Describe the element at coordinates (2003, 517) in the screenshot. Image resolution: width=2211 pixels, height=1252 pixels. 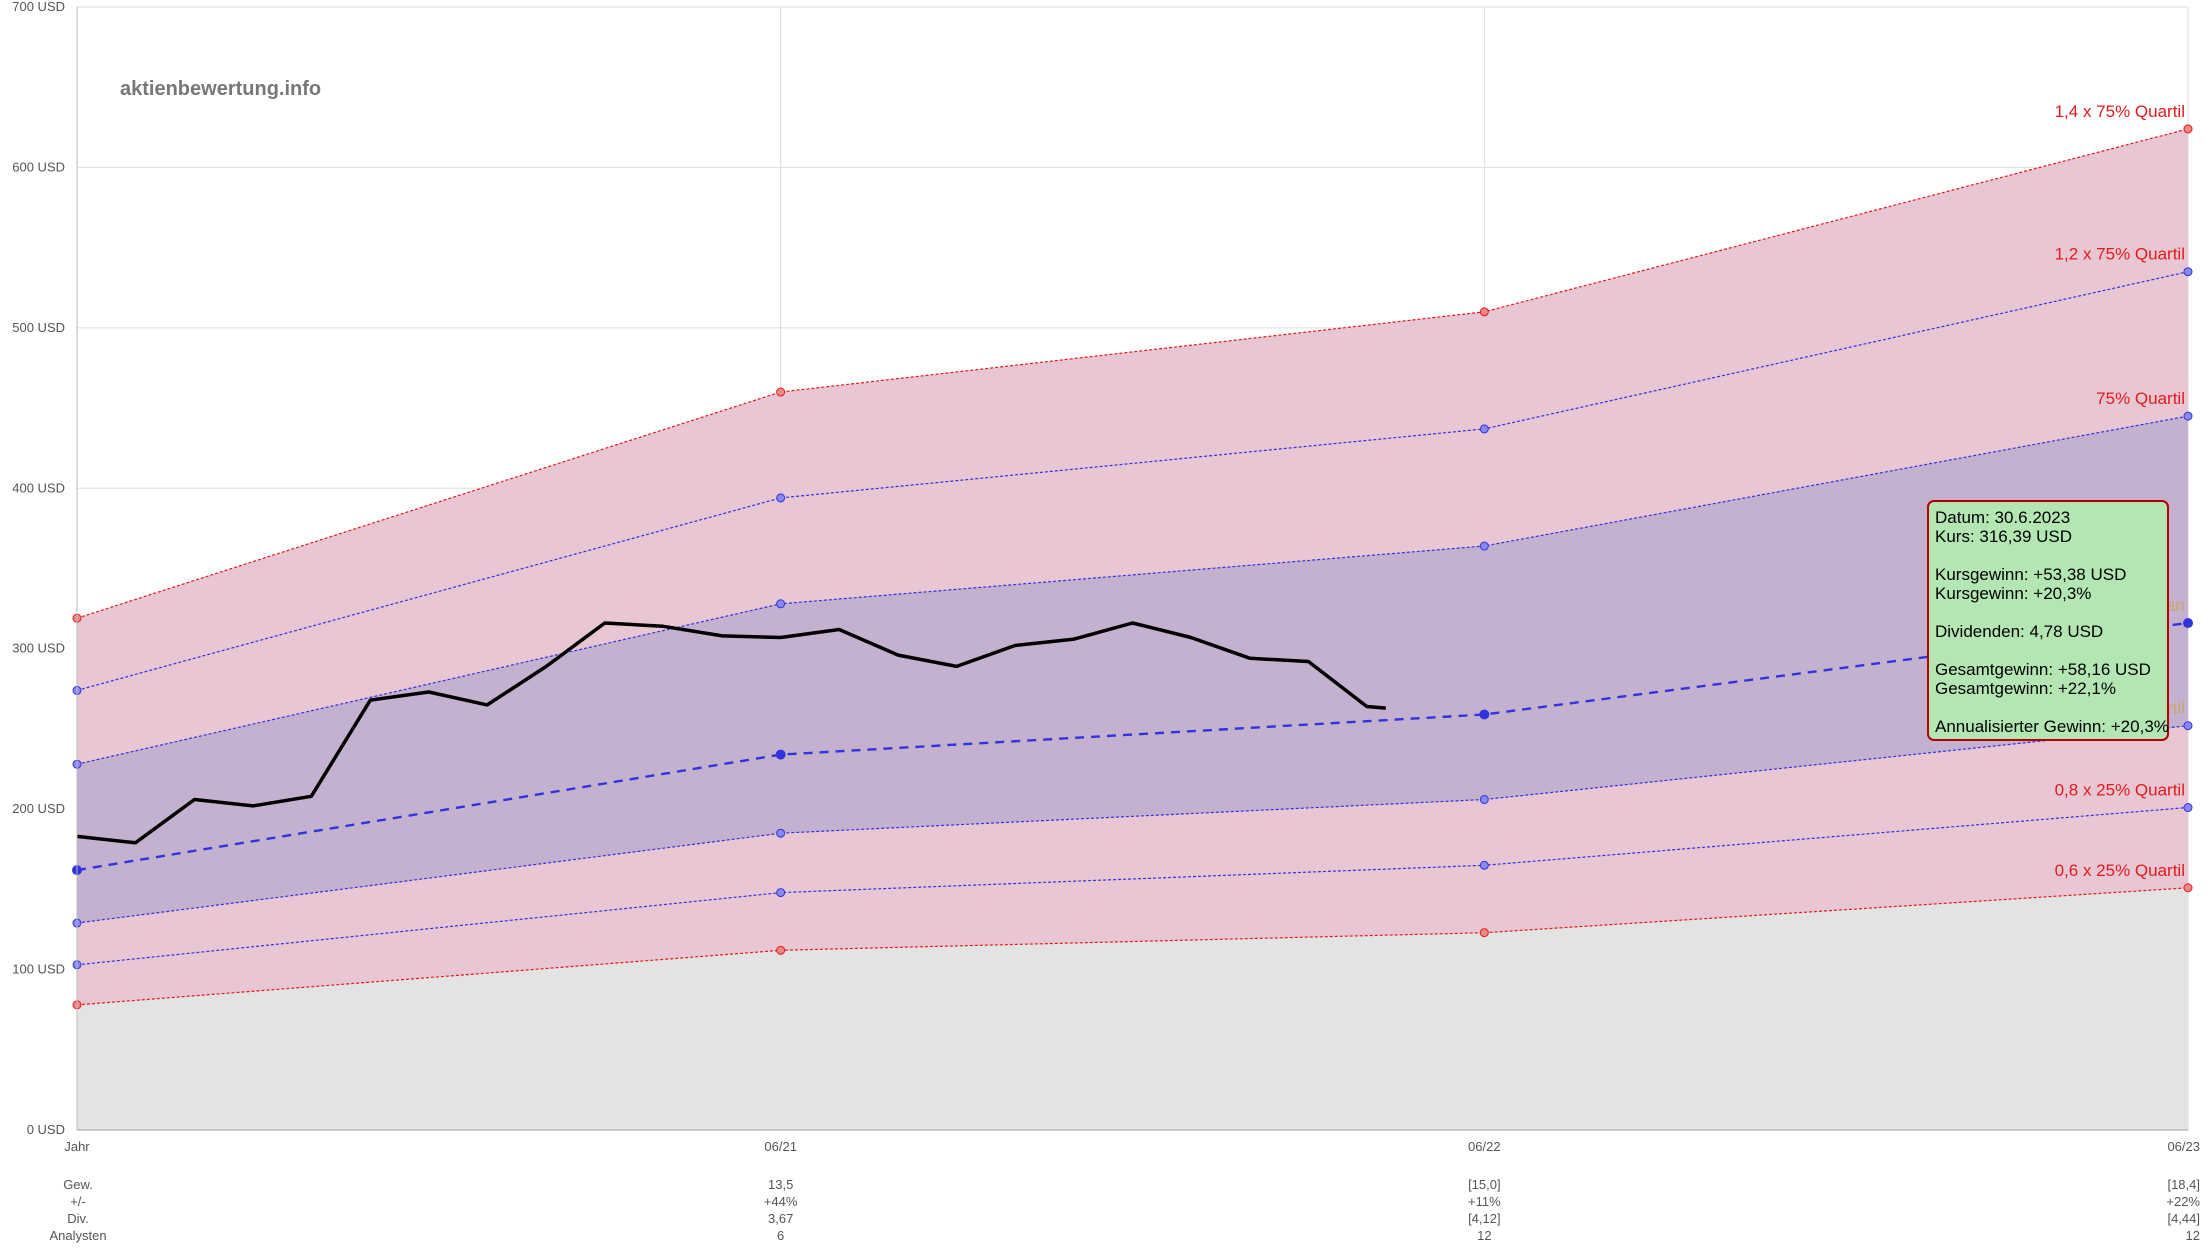
I see `tooltip-date: Datum: 30.6.2023` at that location.